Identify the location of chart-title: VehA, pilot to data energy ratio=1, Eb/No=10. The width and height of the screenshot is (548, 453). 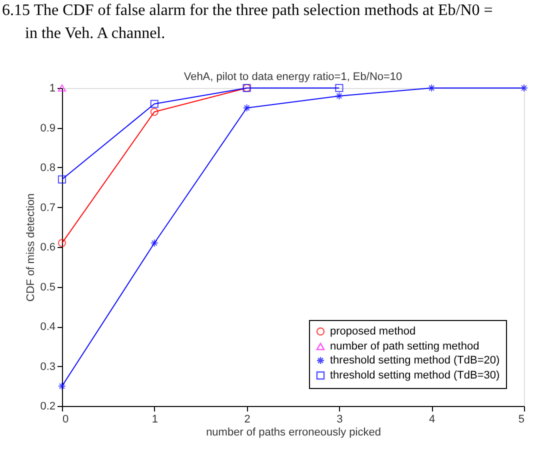
(293, 77).